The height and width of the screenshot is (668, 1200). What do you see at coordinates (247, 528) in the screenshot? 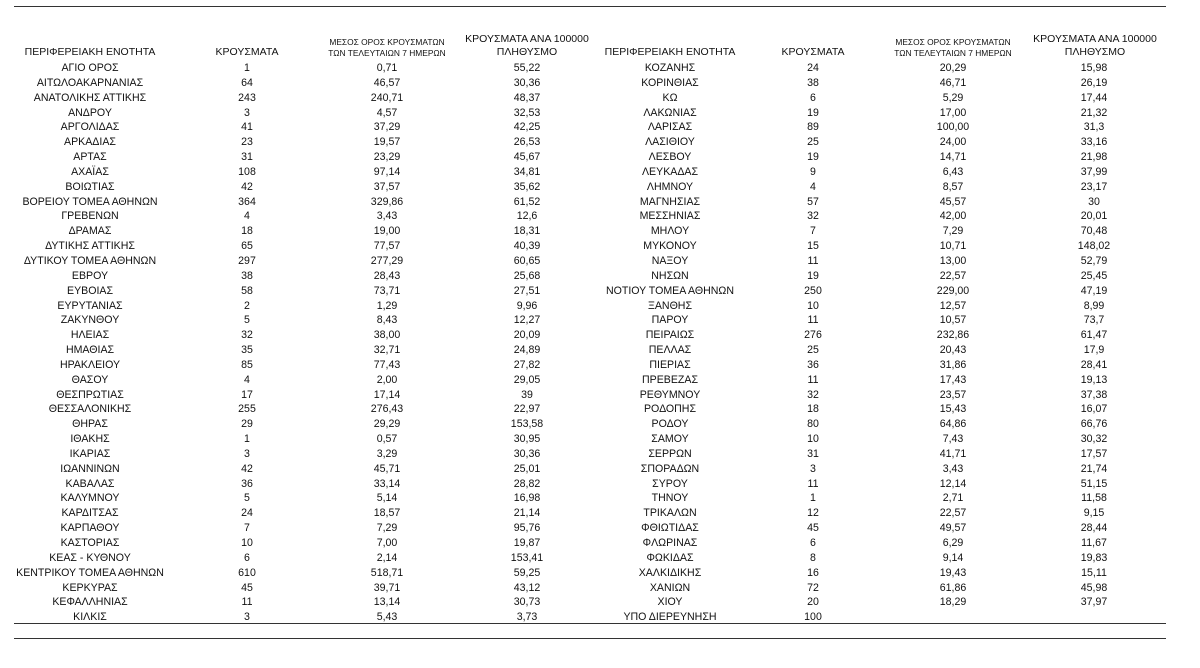
I see `cell-cases-left: 7` at bounding box center [247, 528].